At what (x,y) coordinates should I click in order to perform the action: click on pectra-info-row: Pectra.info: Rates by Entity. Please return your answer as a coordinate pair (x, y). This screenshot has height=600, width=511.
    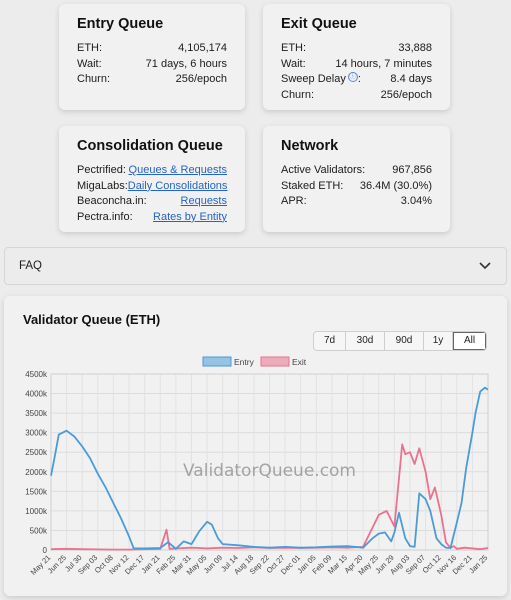
    Looking at the image, I should click on (152, 218).